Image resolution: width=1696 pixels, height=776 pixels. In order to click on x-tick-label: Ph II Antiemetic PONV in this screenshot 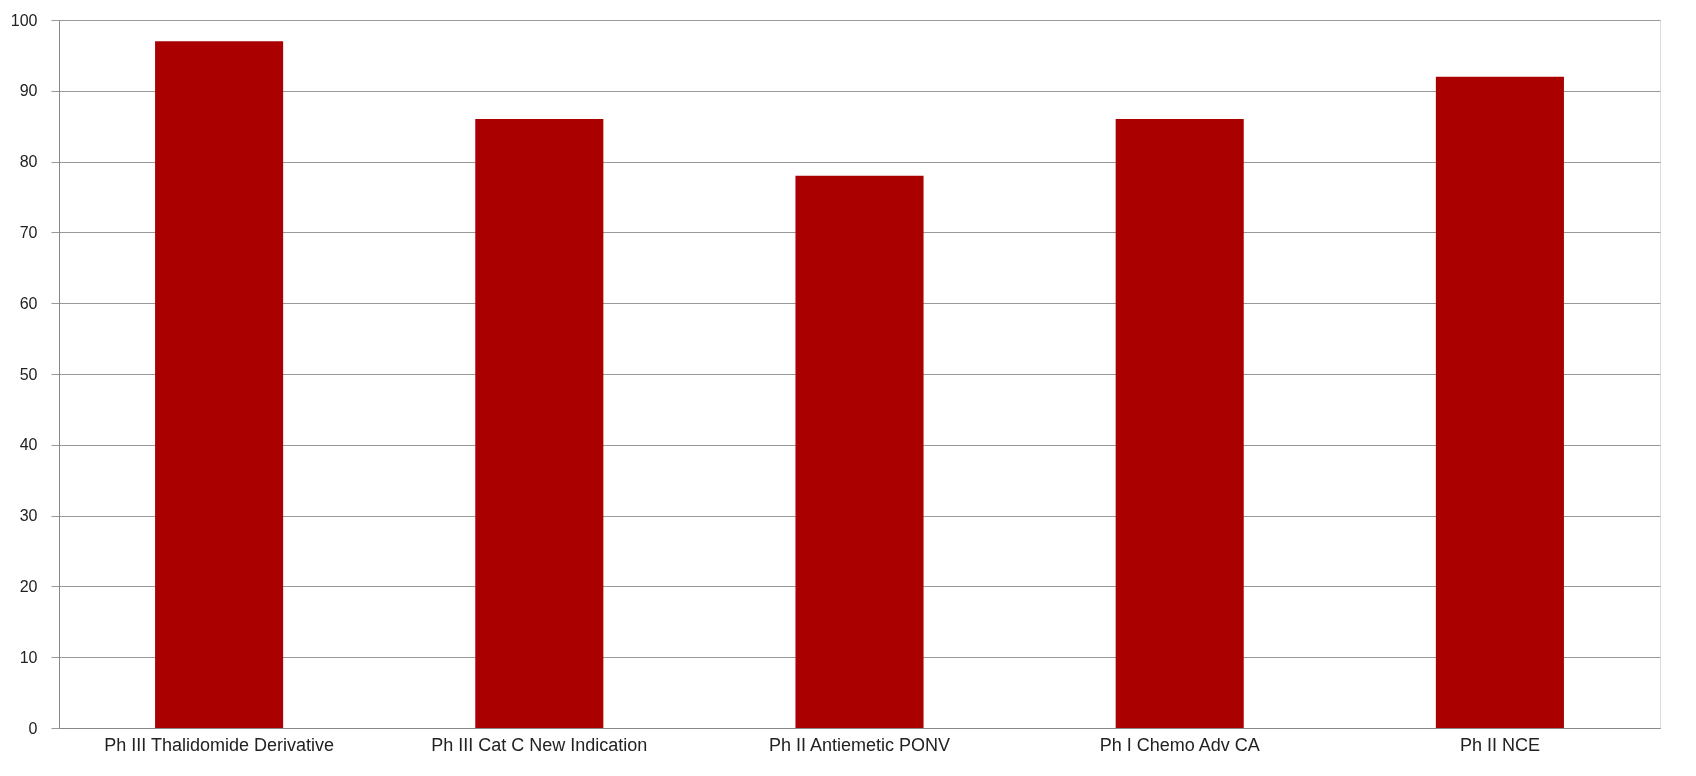, I will do `click(859, 744)`.